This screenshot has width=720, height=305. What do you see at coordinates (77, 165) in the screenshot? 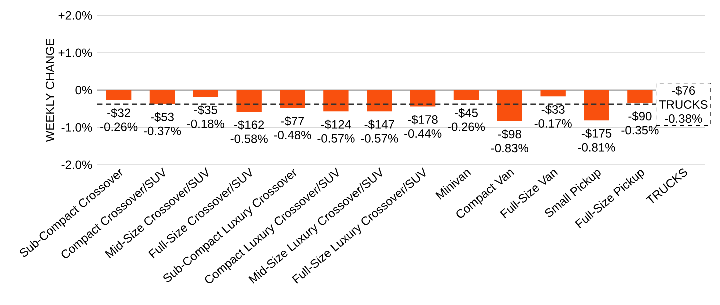
I see `y-tick-label: -2.0%` at bounding box center [77, 165].